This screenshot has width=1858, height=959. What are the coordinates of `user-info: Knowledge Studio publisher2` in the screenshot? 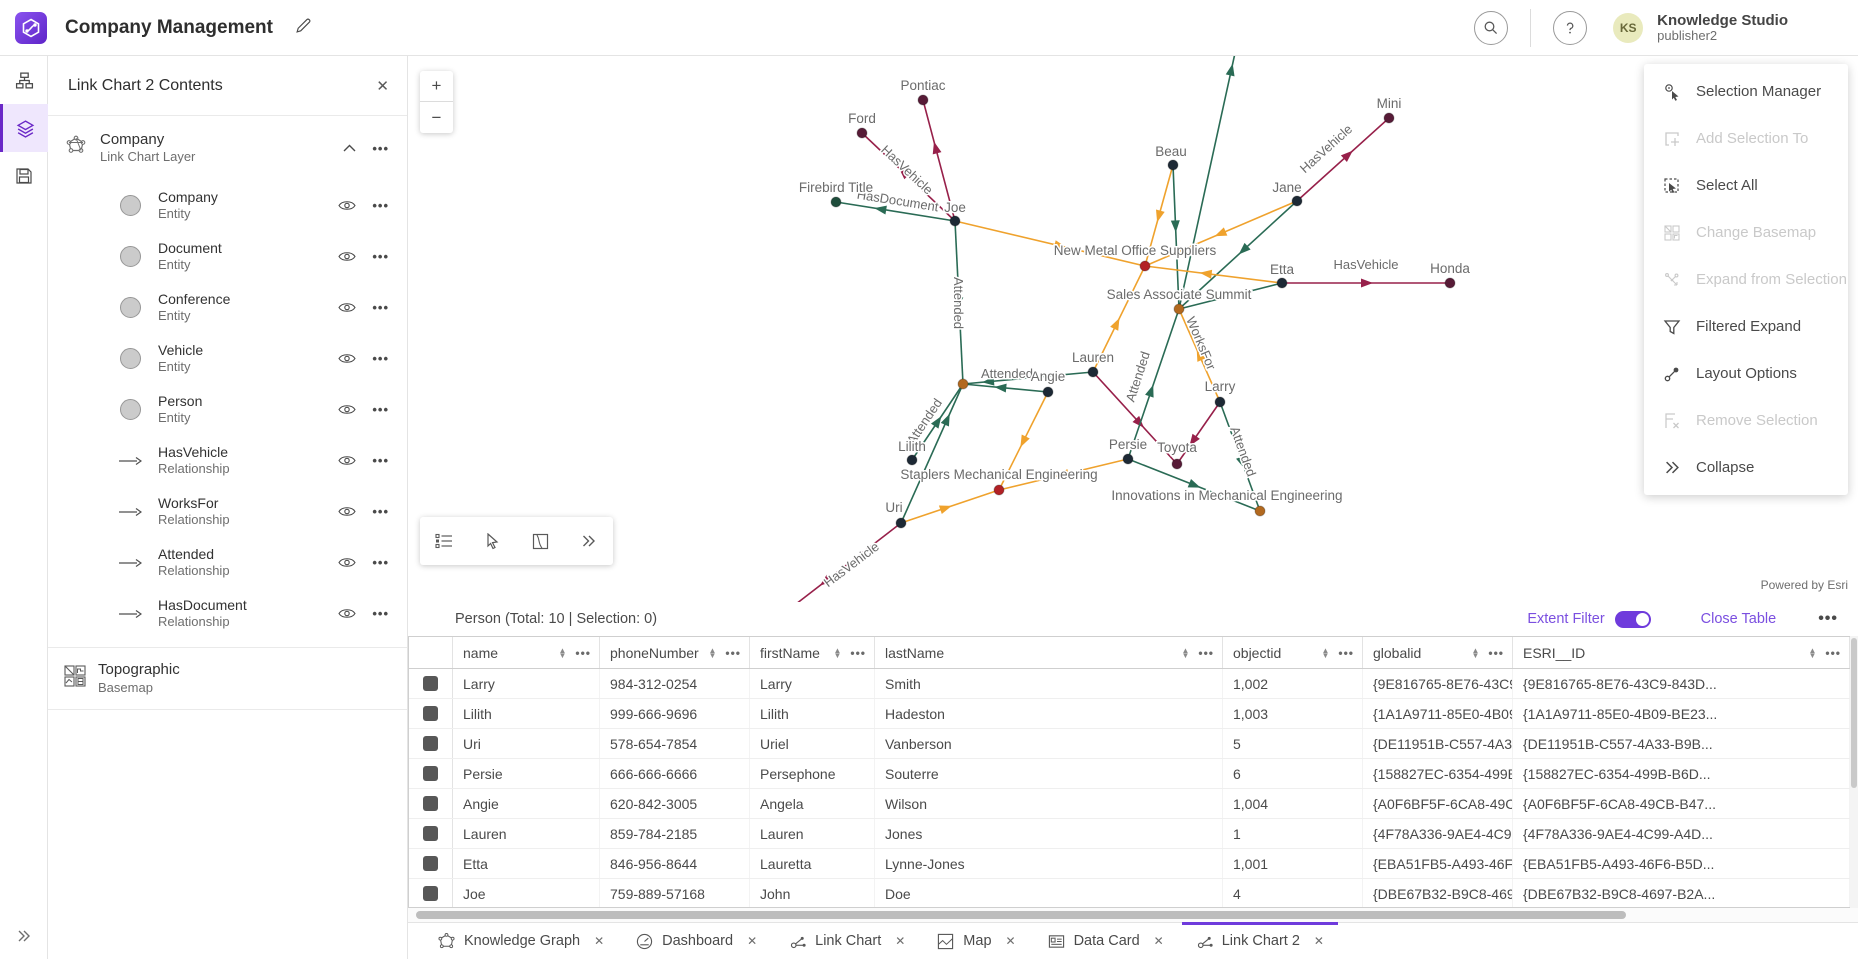 It's located at (1722, 28).